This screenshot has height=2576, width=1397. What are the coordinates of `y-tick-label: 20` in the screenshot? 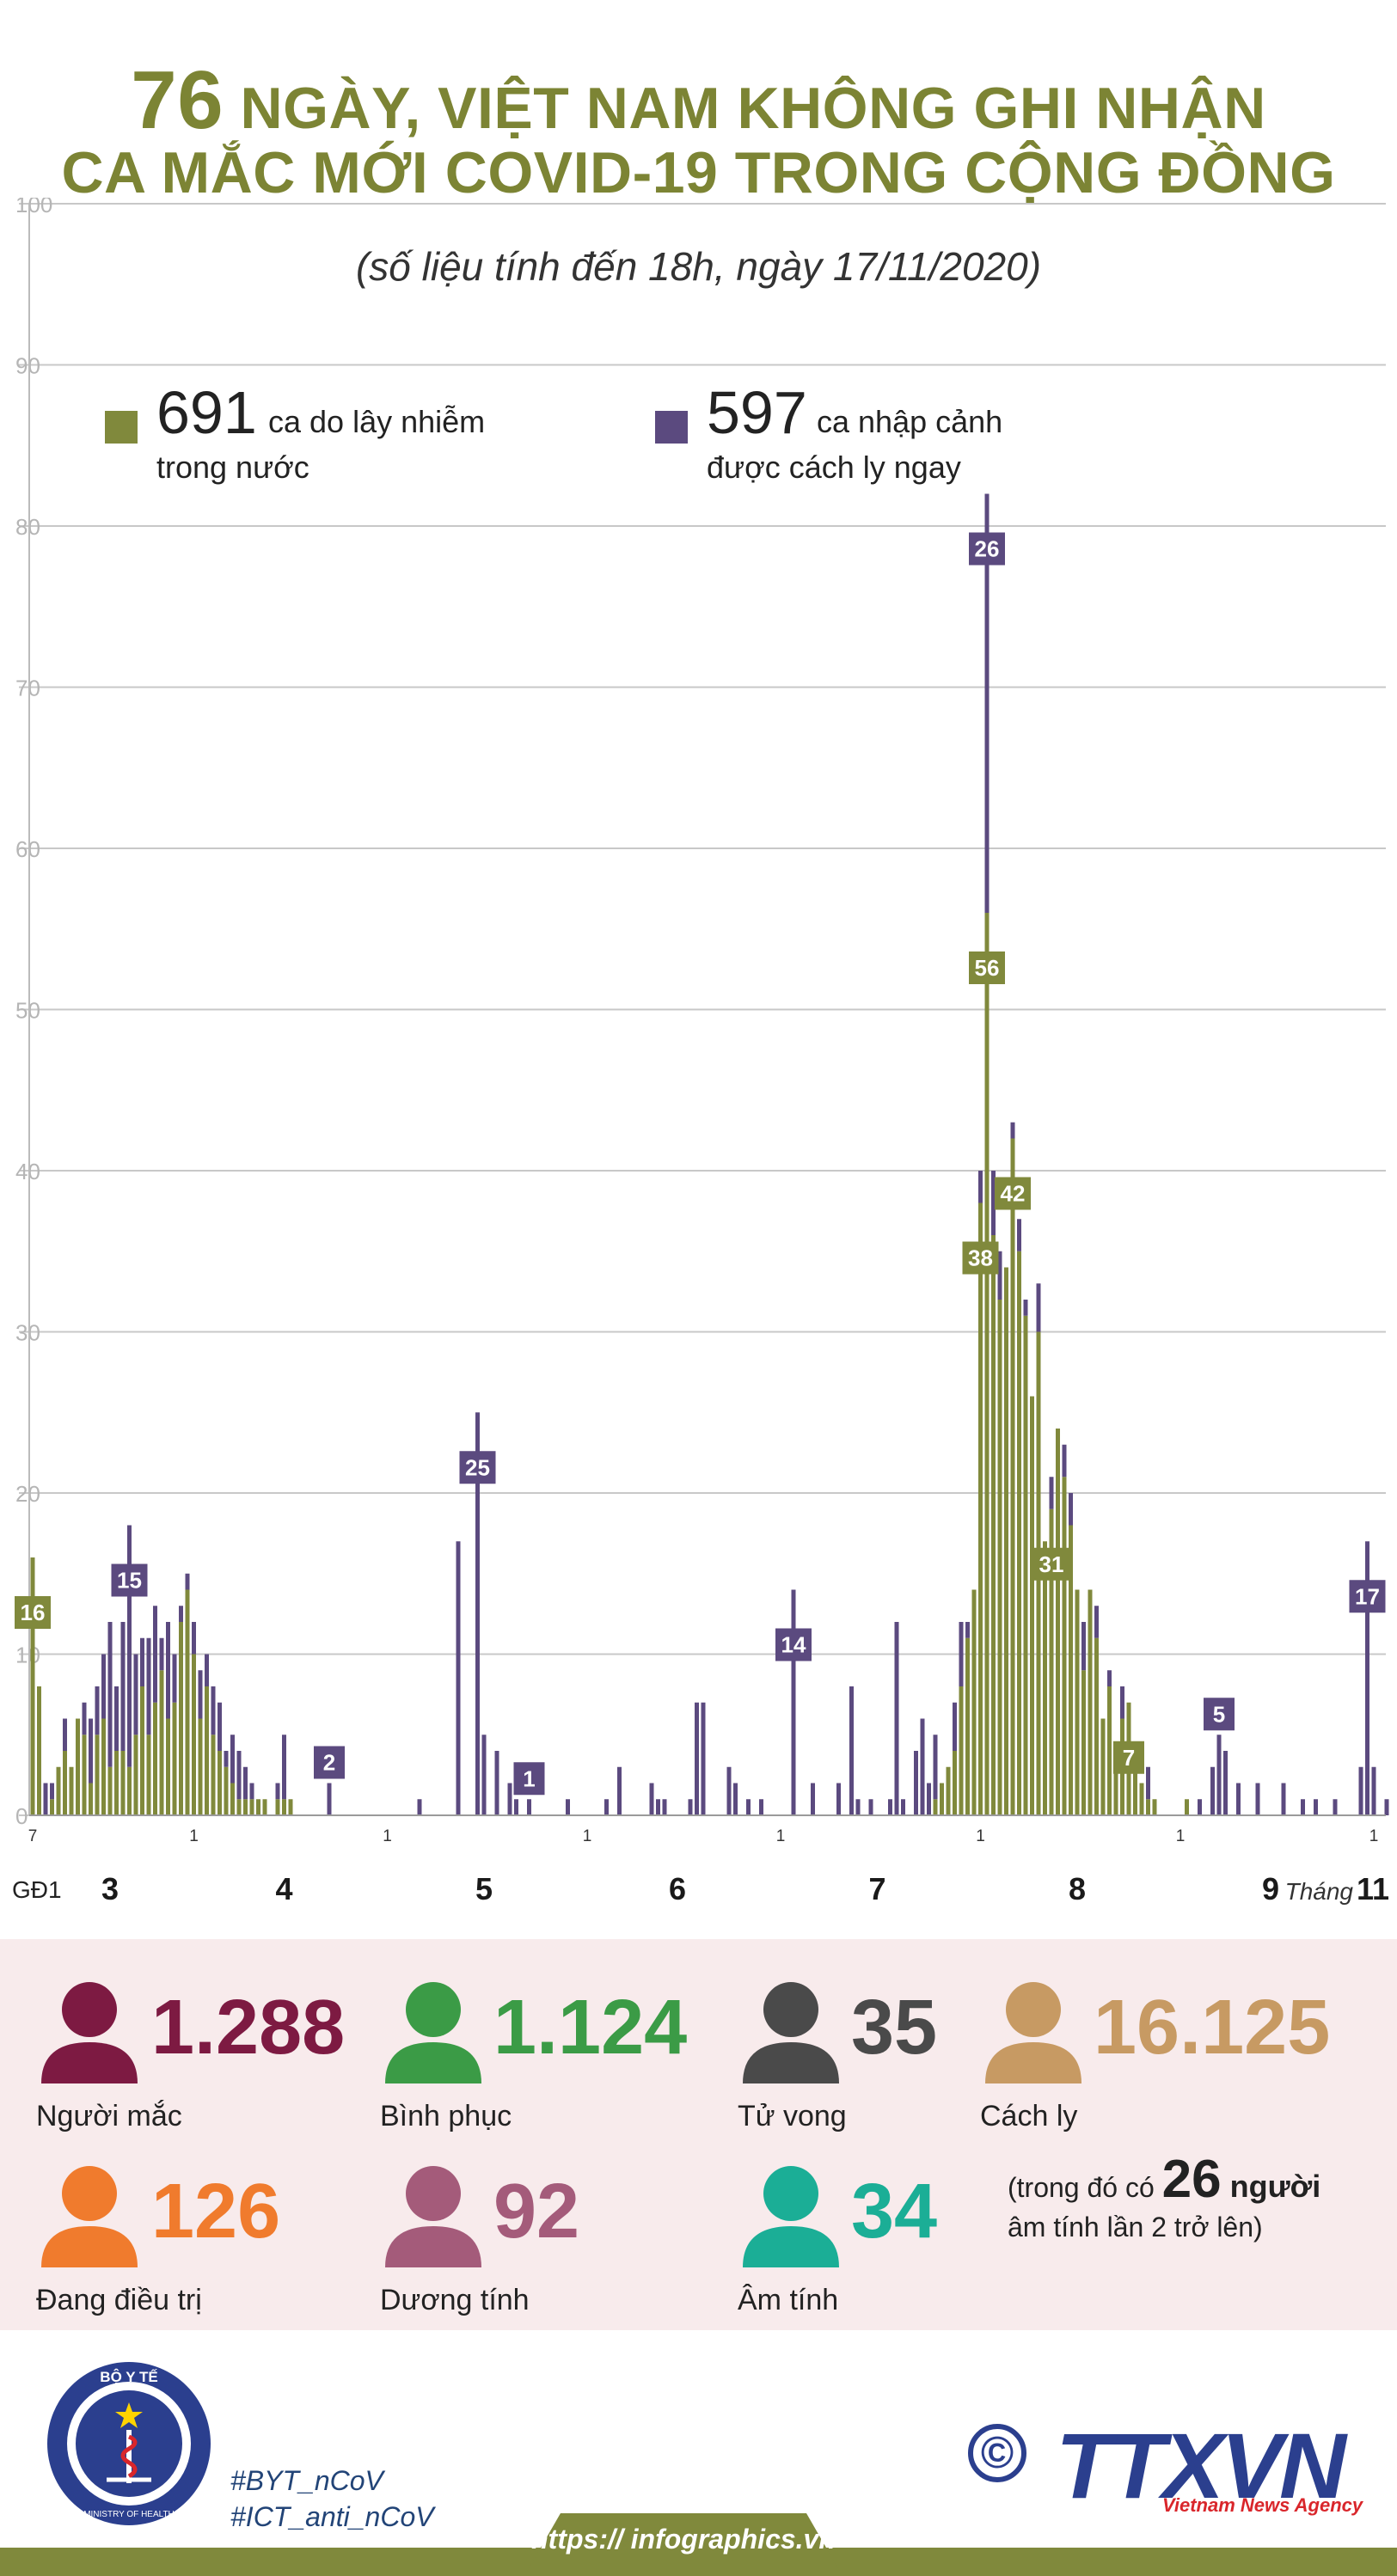 It's located at (27, 1494).